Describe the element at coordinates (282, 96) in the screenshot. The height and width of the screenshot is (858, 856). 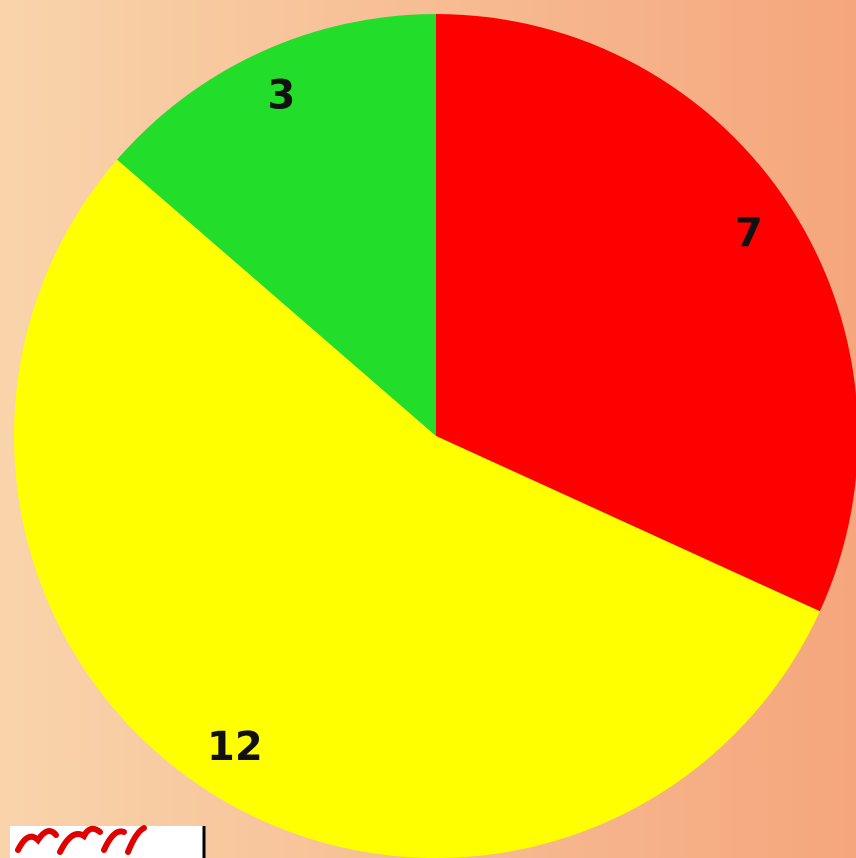
I see `data-label: 3` at that location.